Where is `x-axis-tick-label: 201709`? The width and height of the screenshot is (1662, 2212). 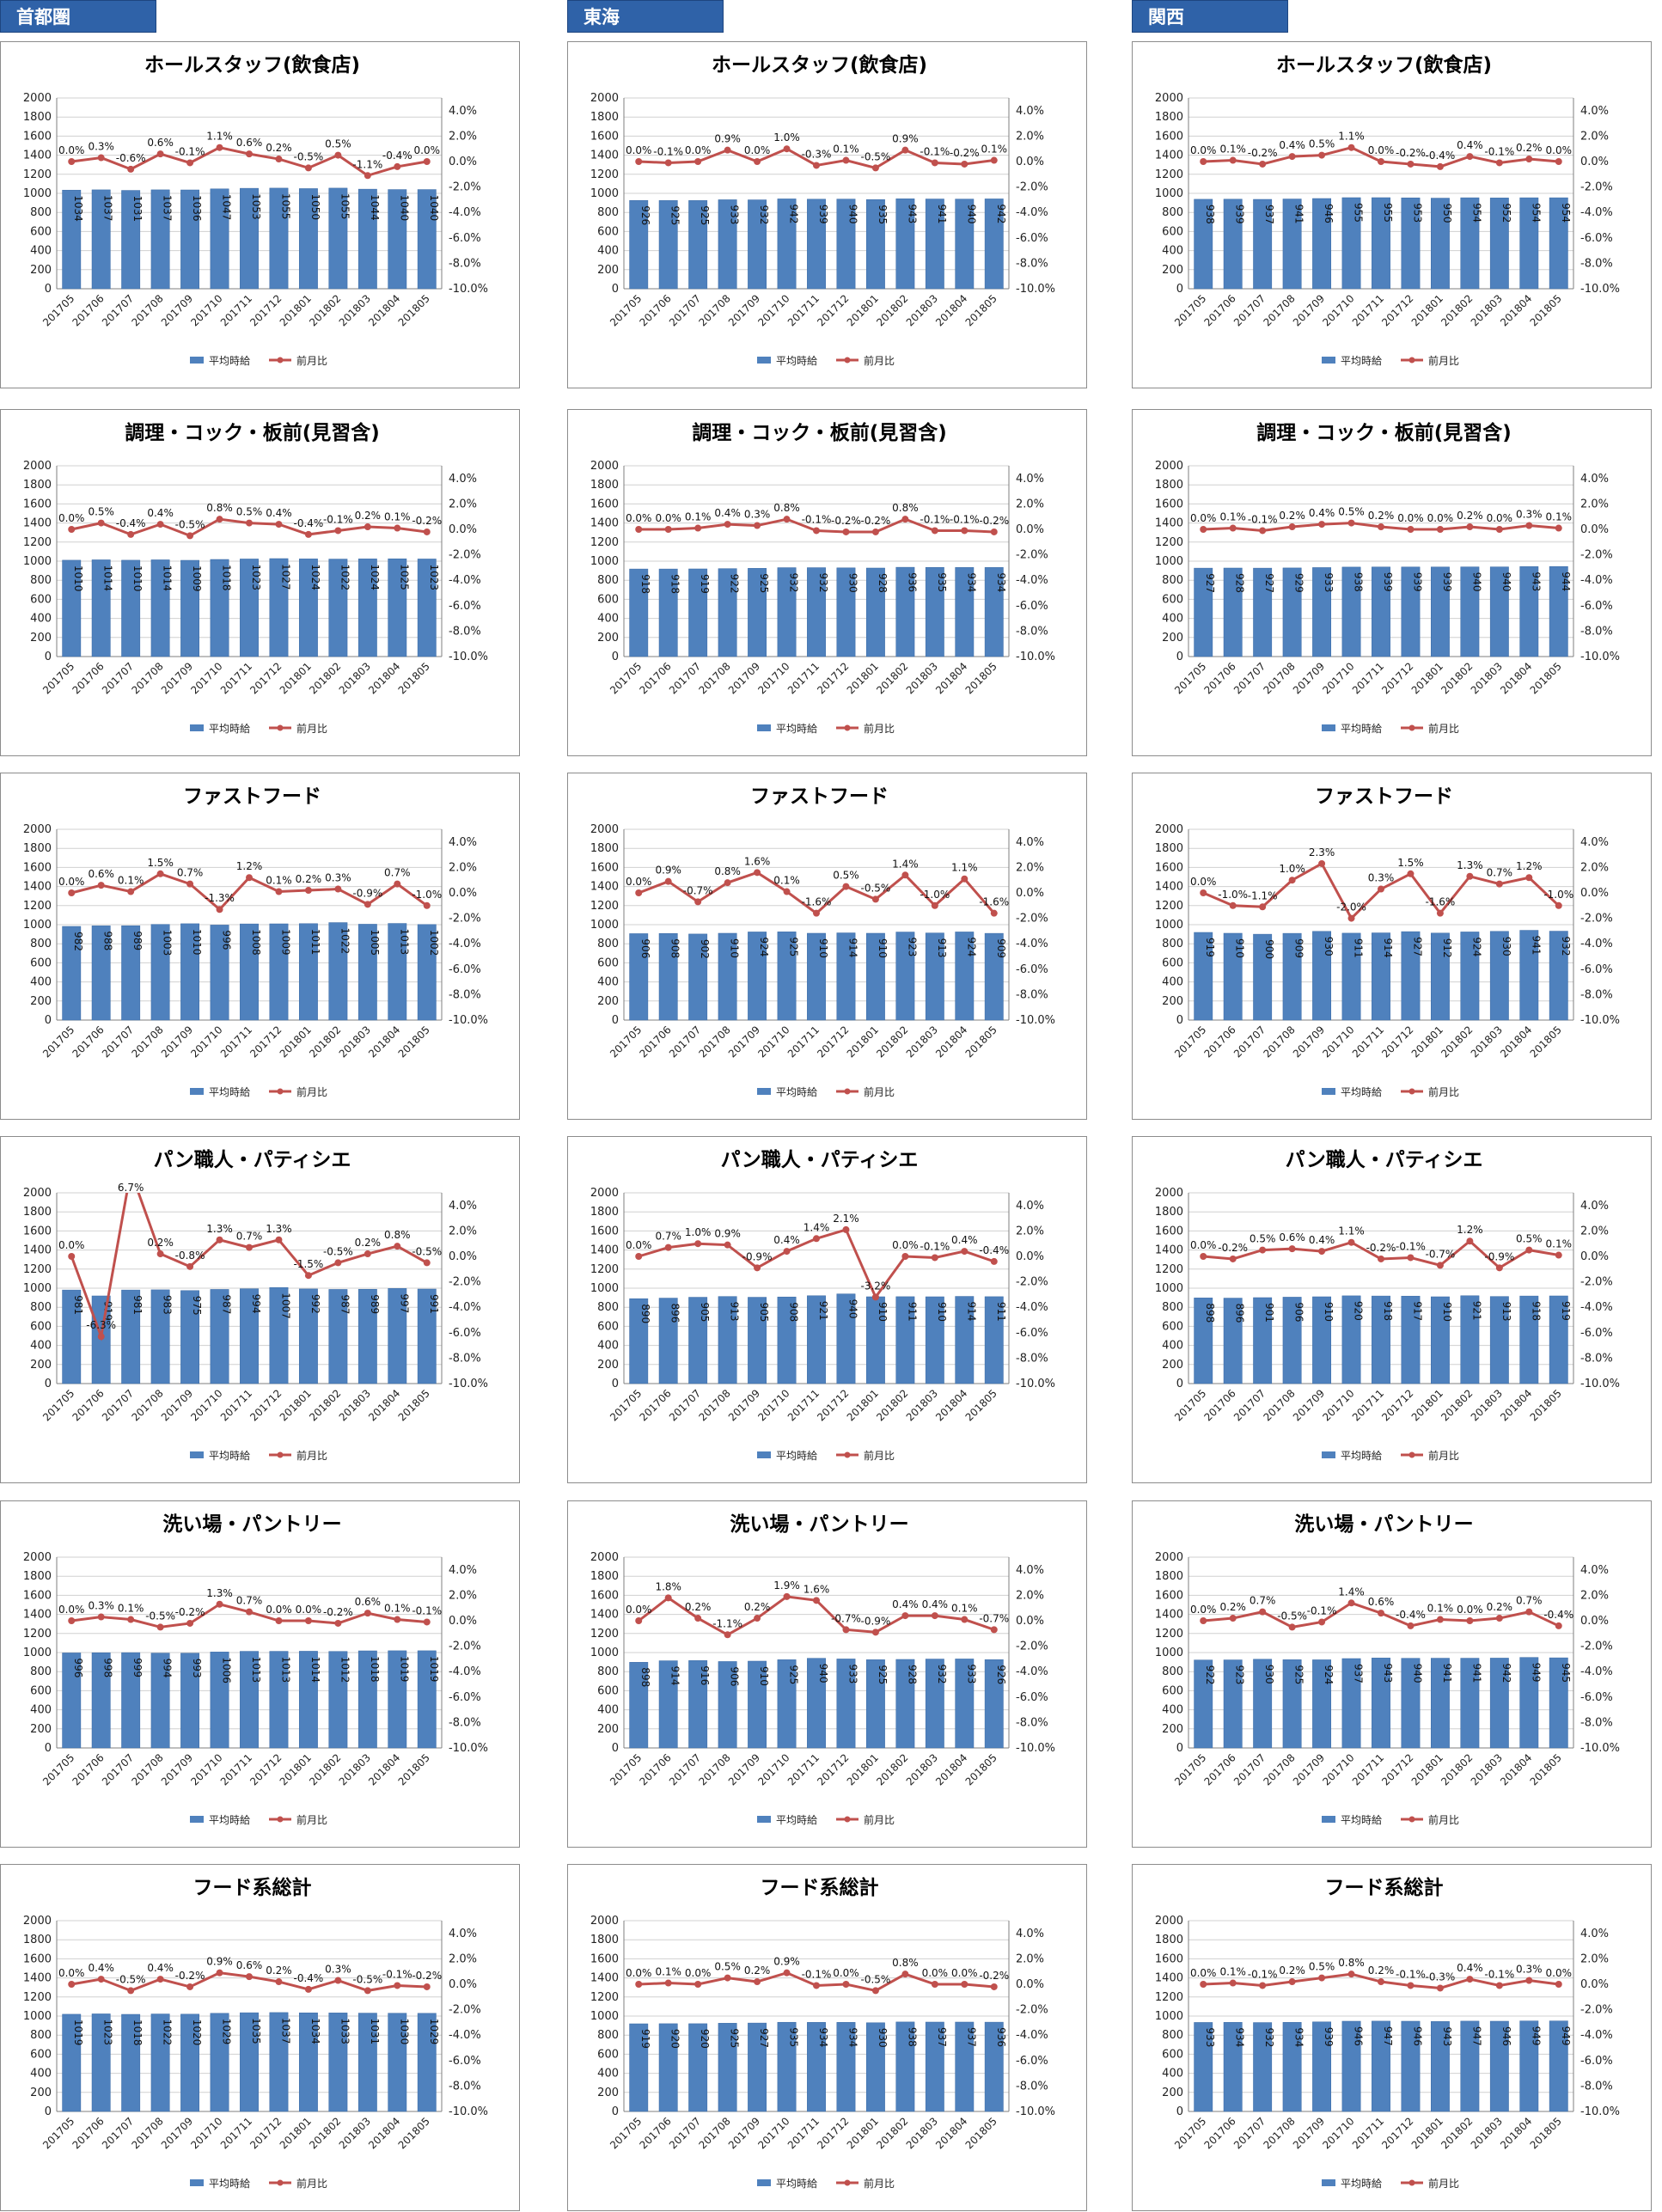
x-axis-tick-label: 201709 is located at coordinates (177, 1769).